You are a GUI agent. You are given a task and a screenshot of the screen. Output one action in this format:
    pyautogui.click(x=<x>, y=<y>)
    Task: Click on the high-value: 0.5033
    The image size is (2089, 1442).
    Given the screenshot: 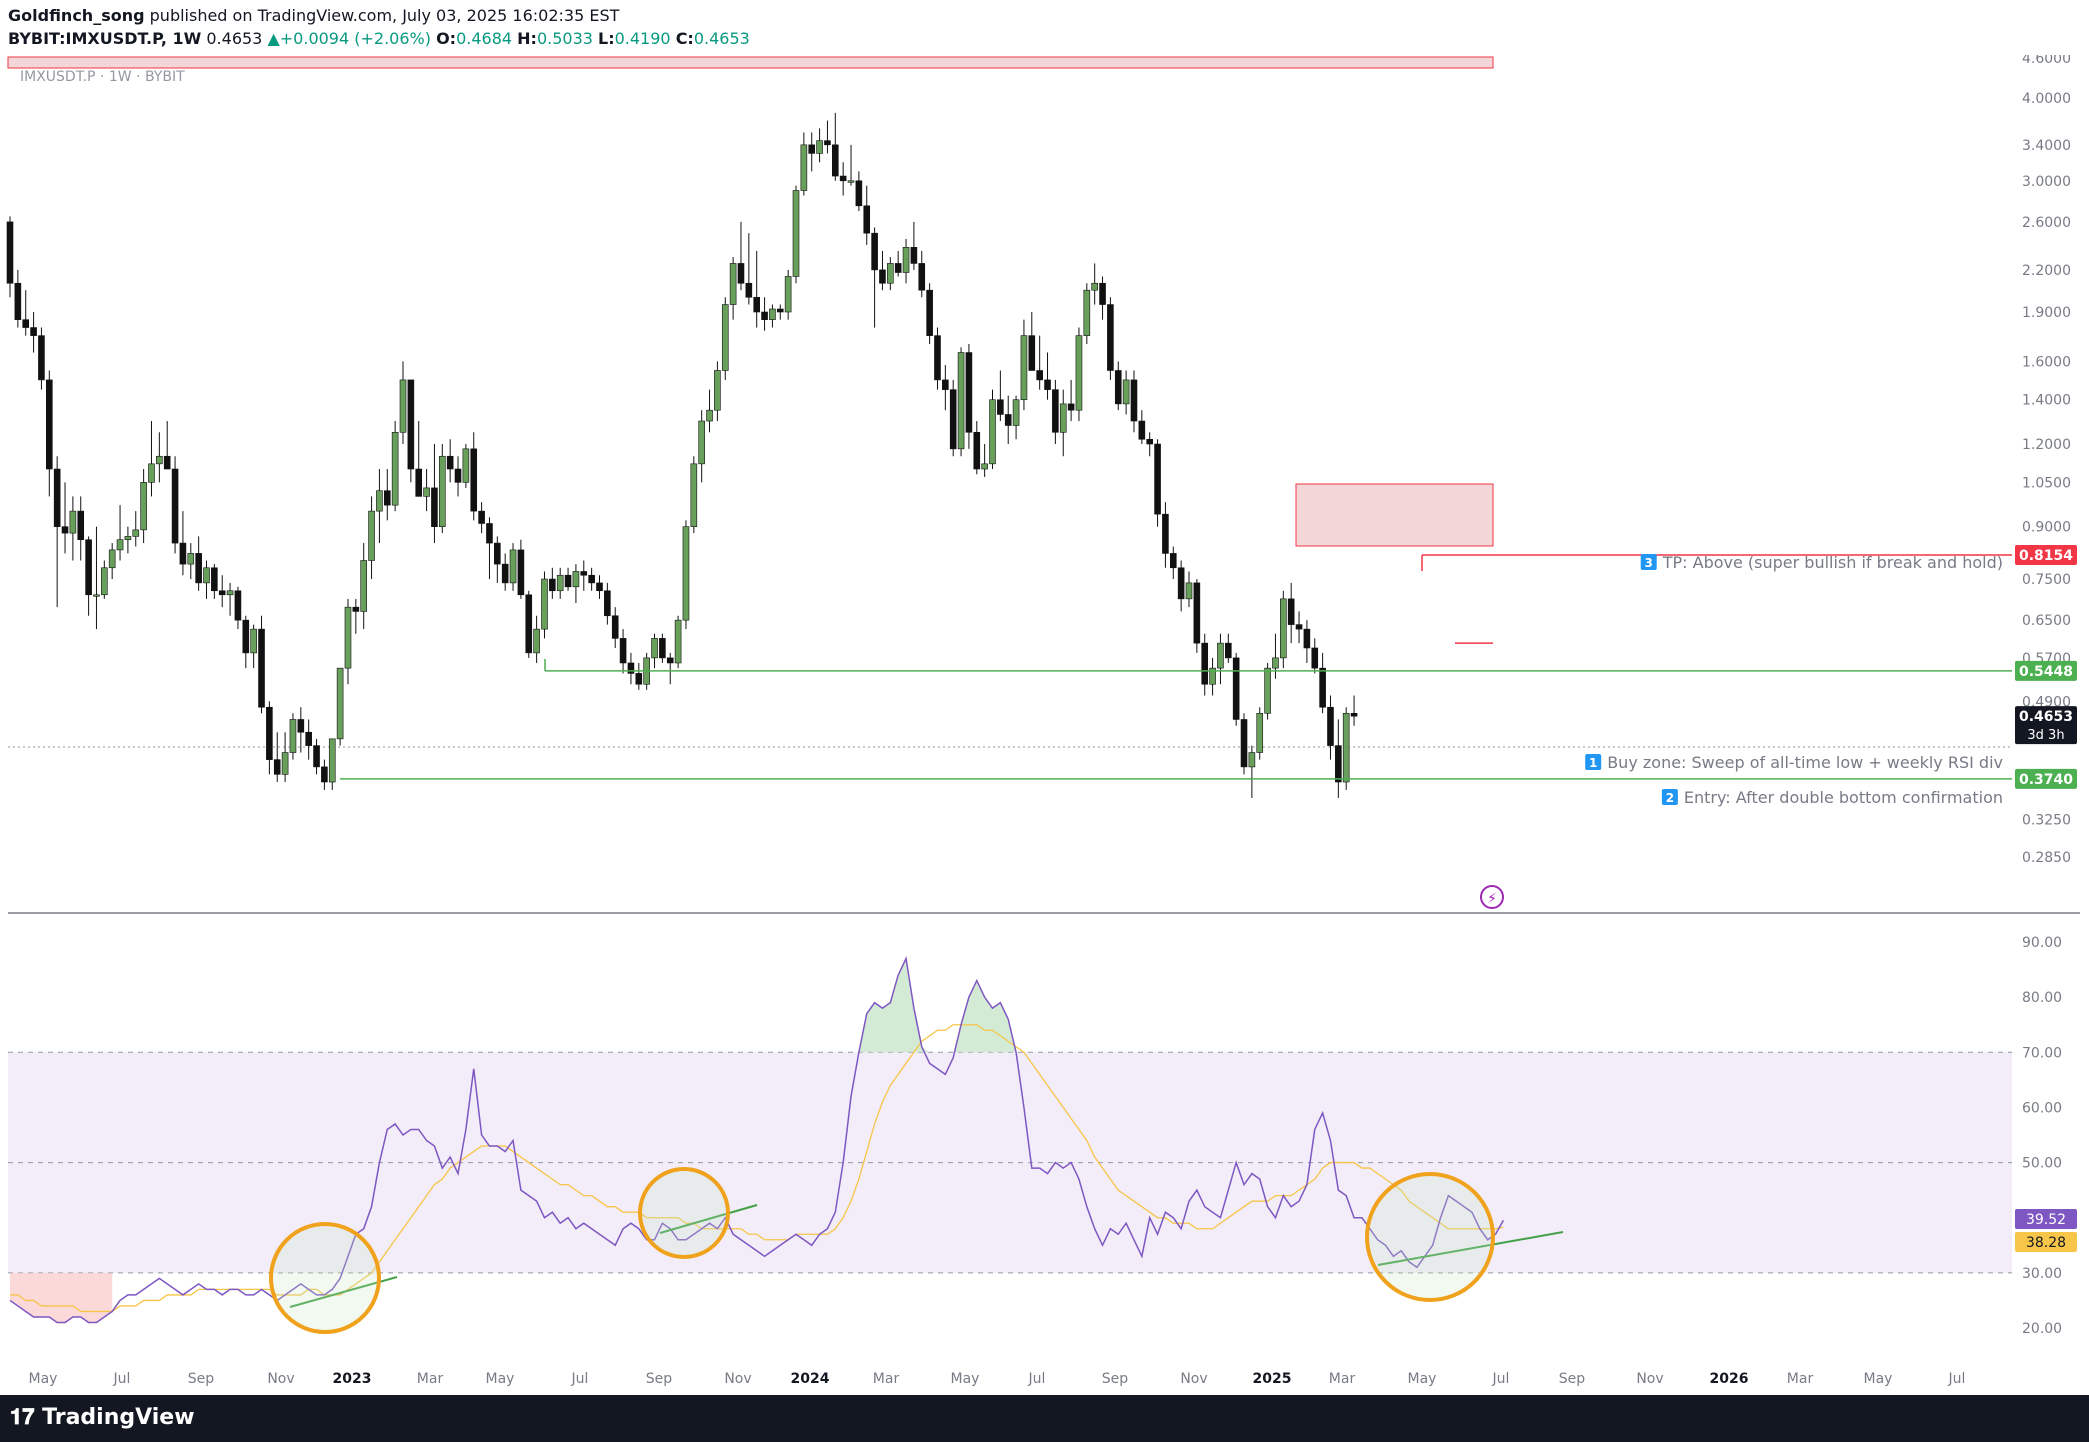 What is the action you would take?
    pyautogui.click(x=564, y=38)
    